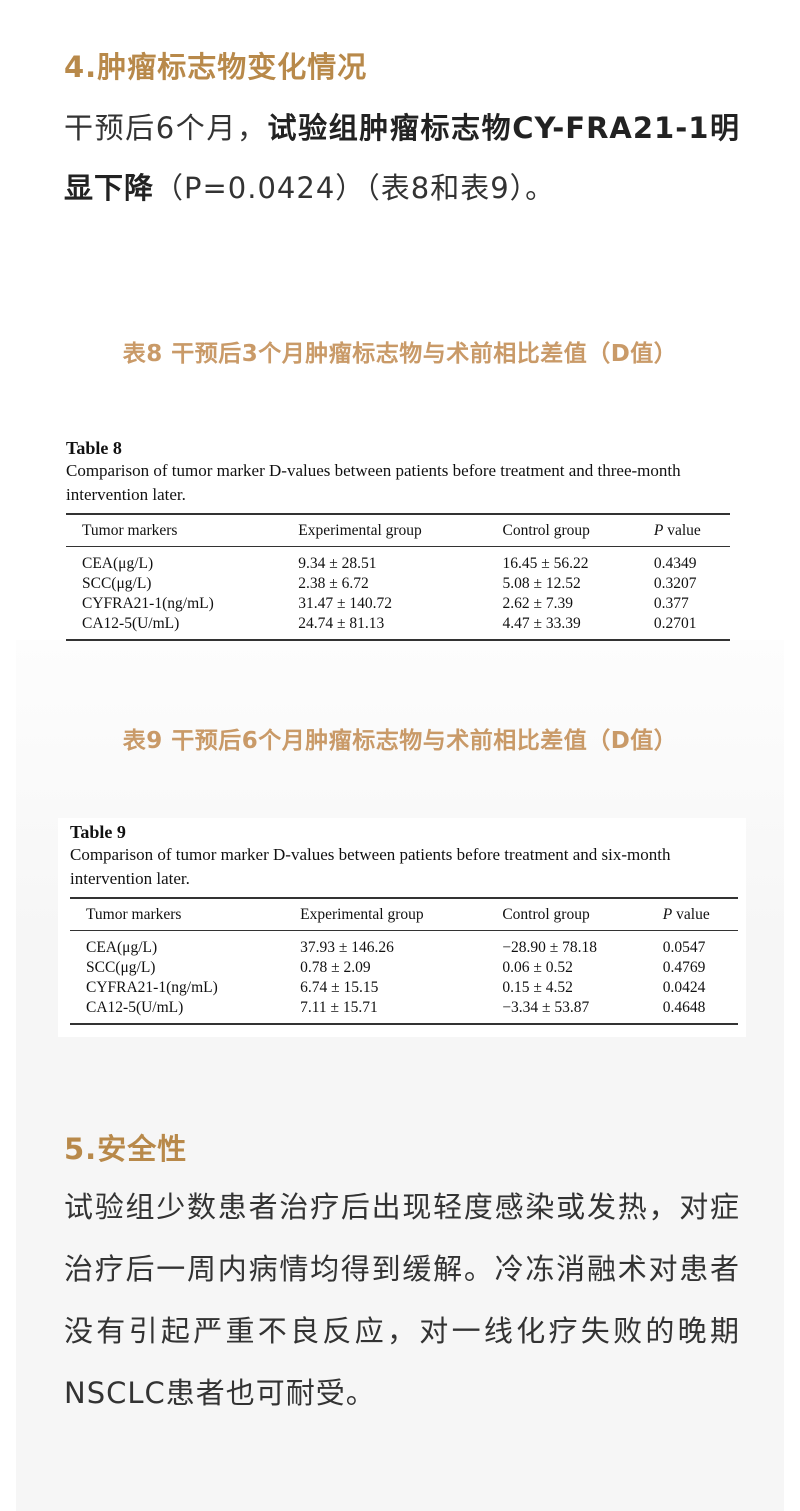 The image size is (800, 1511). I want to click on section-4-heading: 4.肿瘤标志物变化情况, so click(216, 67).